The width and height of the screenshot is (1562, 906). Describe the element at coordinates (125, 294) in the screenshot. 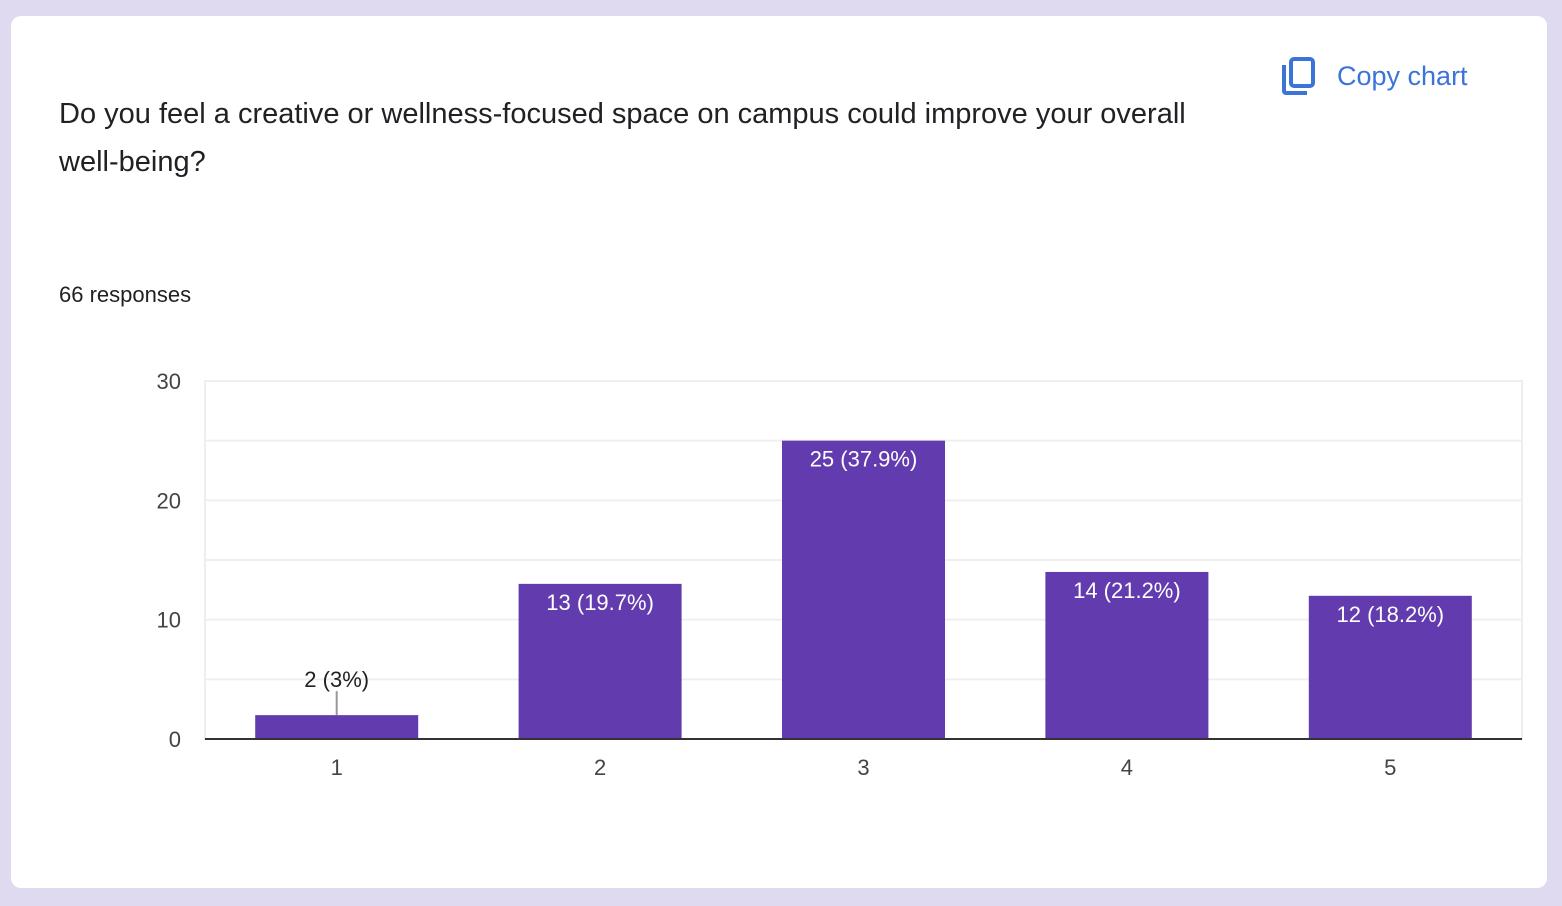

I see `response-count: 66 responses` at that location.